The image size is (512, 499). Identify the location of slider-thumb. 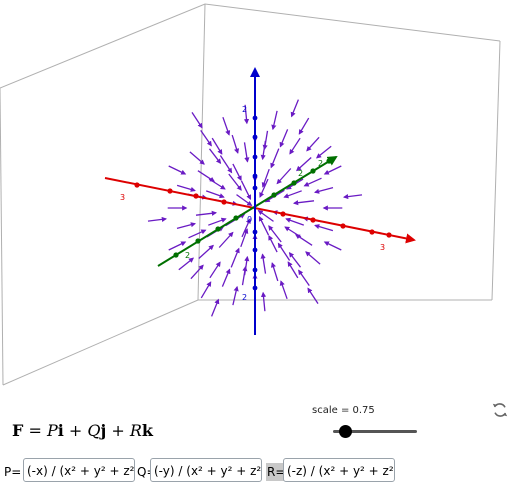
(345, 431).